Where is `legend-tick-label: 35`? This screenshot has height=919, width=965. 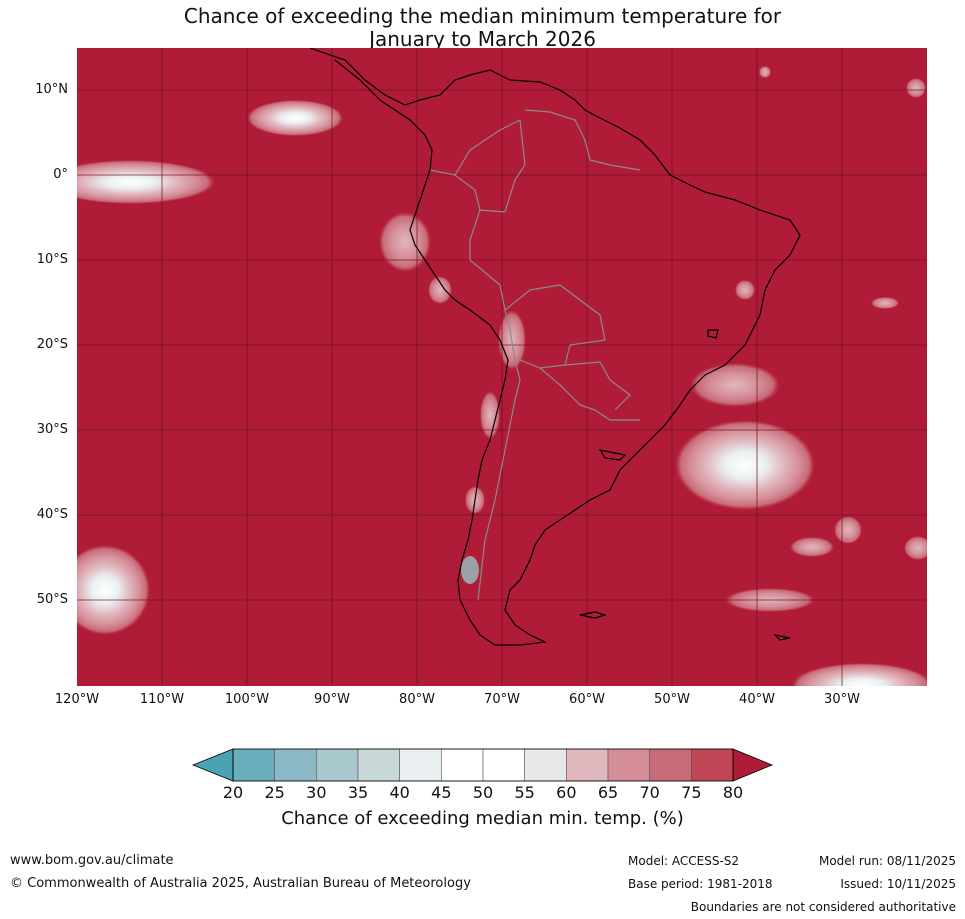 legend-tick-label: 35 is located at coordinates (358, 792).